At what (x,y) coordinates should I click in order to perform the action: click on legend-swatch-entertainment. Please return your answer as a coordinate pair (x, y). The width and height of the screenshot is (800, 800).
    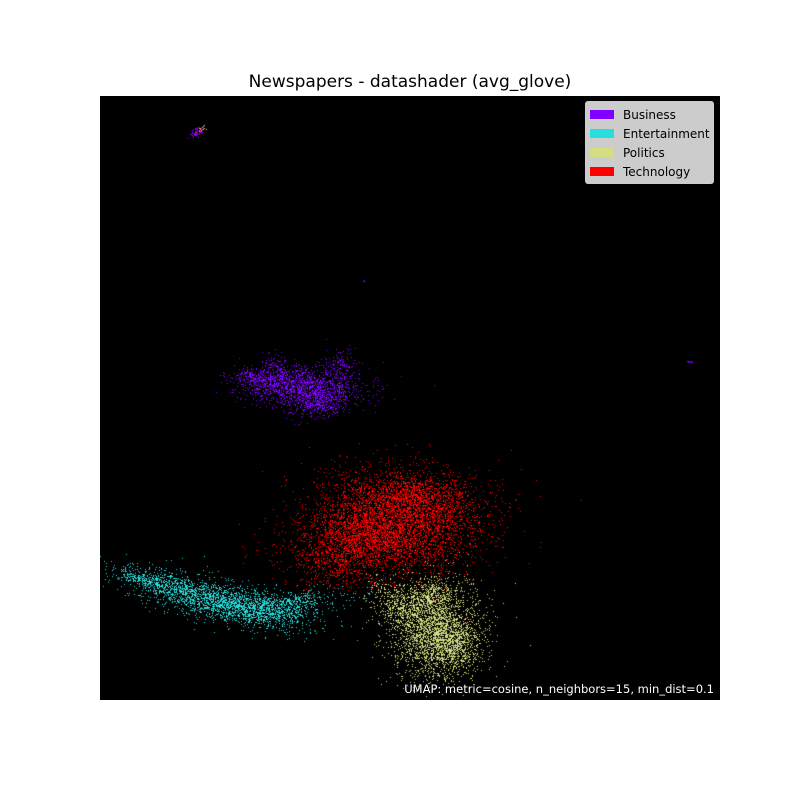
    Looking at the image, I should click on (602, 133).